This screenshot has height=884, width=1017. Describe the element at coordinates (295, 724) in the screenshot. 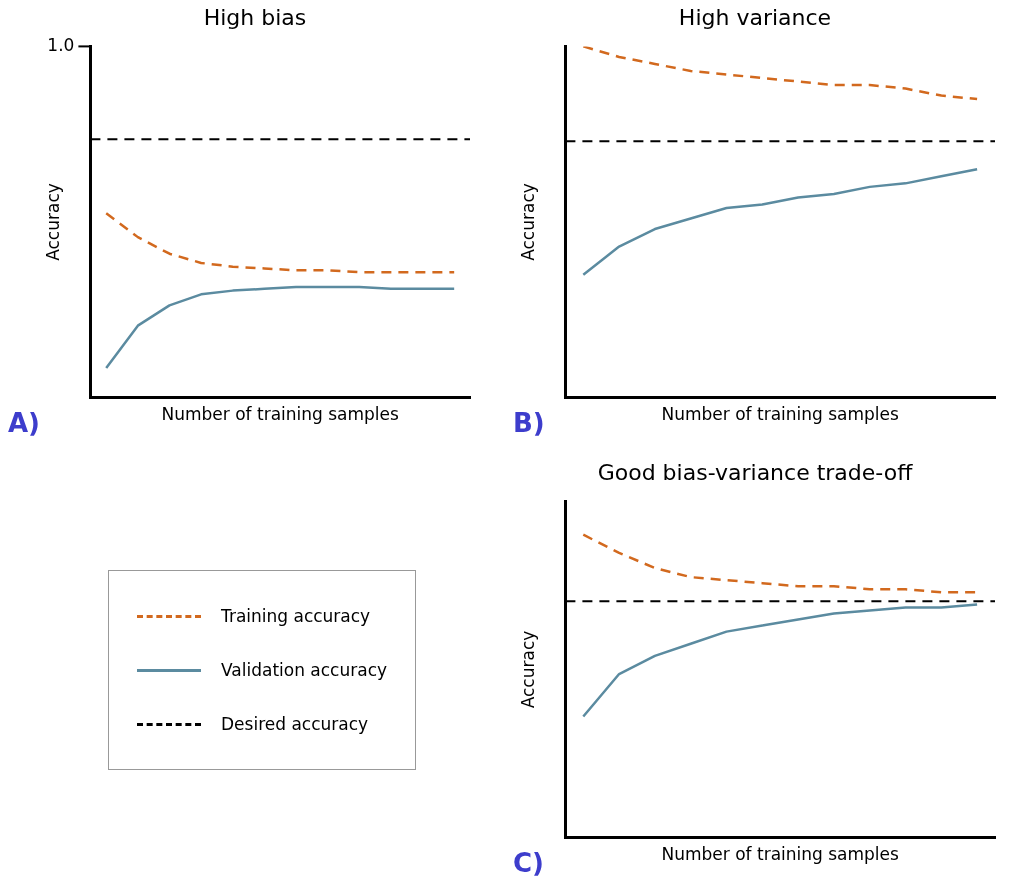

I see `legend-label: Desired accuracy` at that location.